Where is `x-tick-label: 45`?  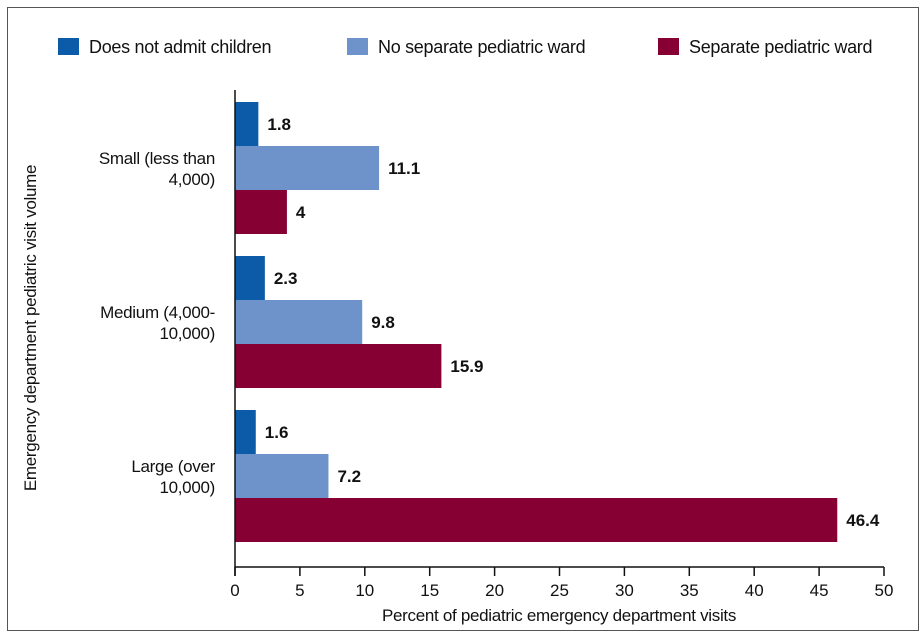
x-tick-label: 45 is located at coordinates (819, 590).